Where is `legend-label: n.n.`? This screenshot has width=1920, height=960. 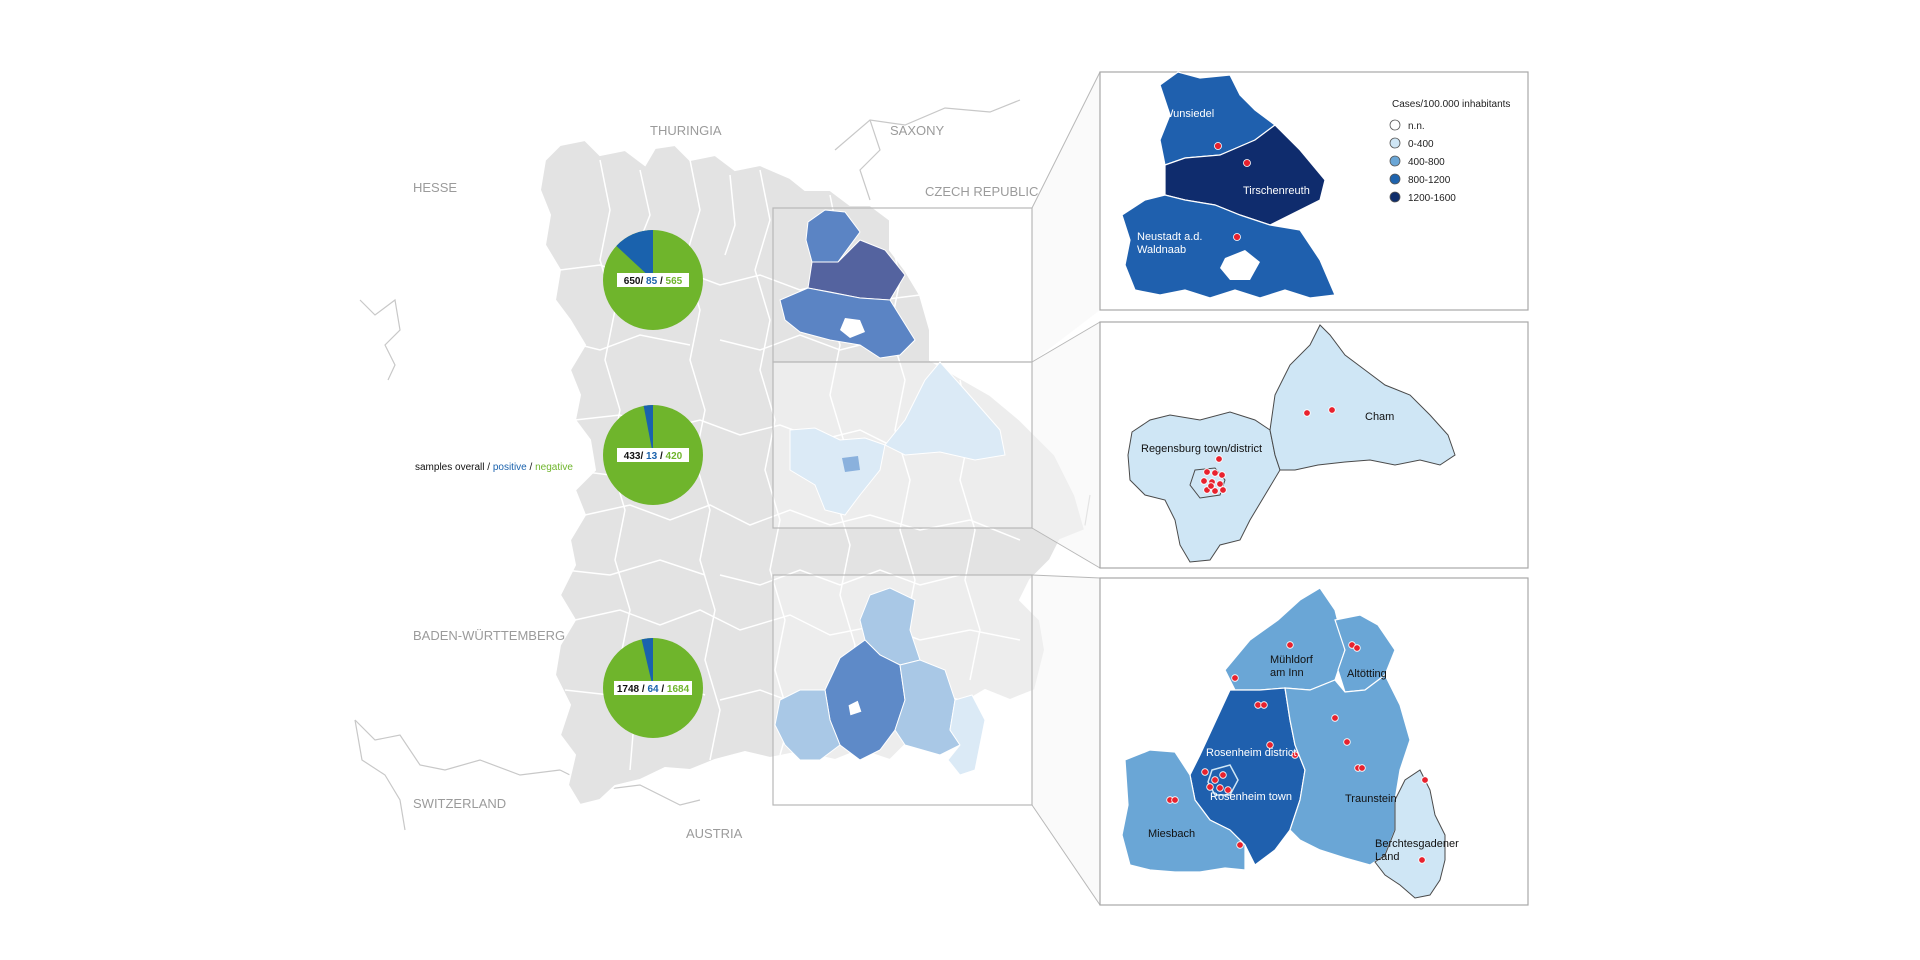 legend-label: n.n. is located at coordinates (1416, 126).